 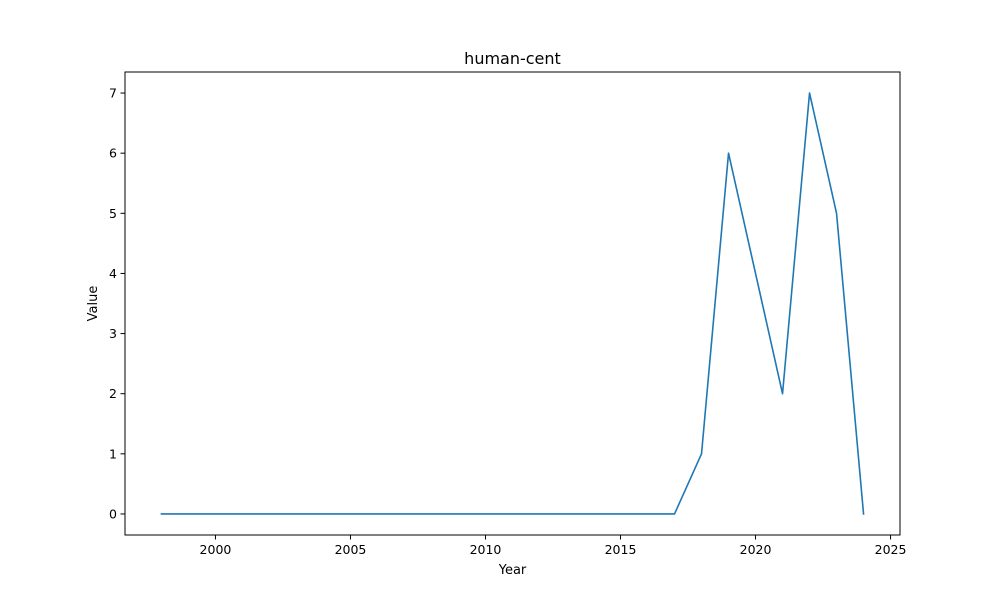 I want to click on y-axis-ticks: 0 1 2 3 4 5 6 7, so click(x=117, y=303).